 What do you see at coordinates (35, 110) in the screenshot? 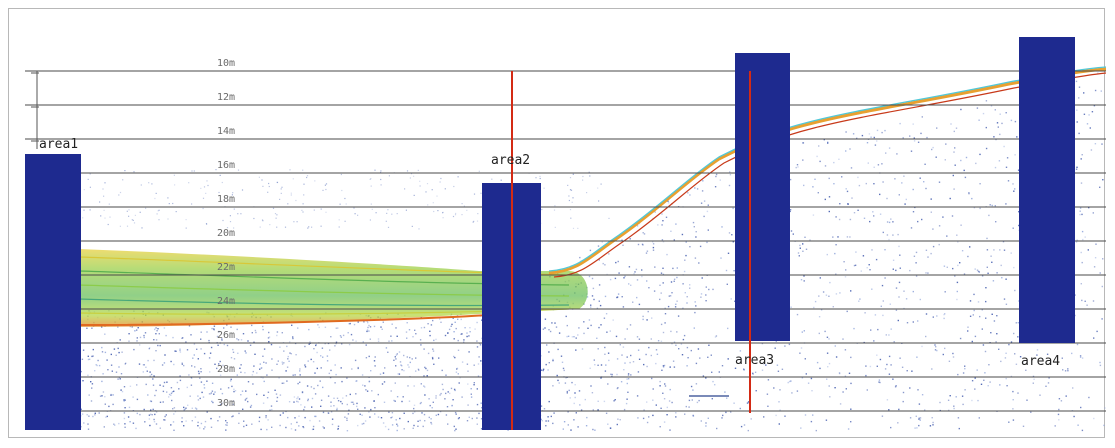
I see `left-axis` at bounding box center [35, 110].